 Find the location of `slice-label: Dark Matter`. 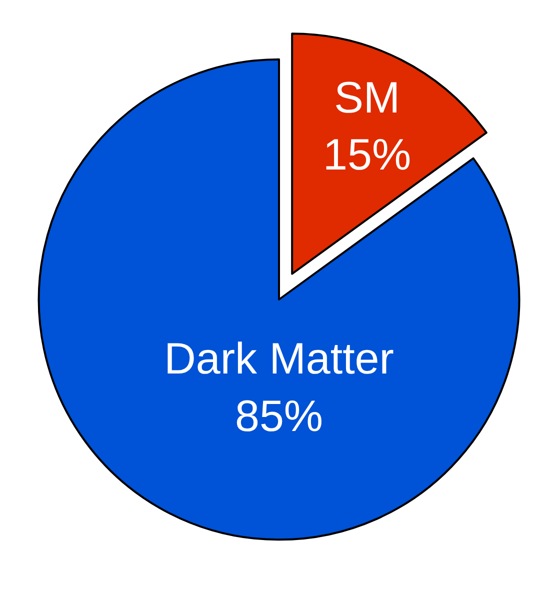

slice-label: Dark Matter is located at coordinates (279, 359).